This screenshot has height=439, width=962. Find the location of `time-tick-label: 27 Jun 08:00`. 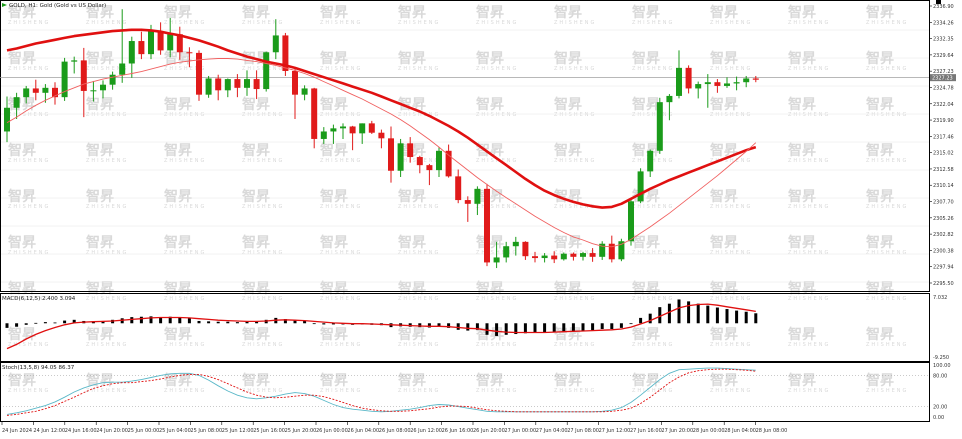

time-tick-label: 27 Jun 08:00 is located at coordinates (583, 431).